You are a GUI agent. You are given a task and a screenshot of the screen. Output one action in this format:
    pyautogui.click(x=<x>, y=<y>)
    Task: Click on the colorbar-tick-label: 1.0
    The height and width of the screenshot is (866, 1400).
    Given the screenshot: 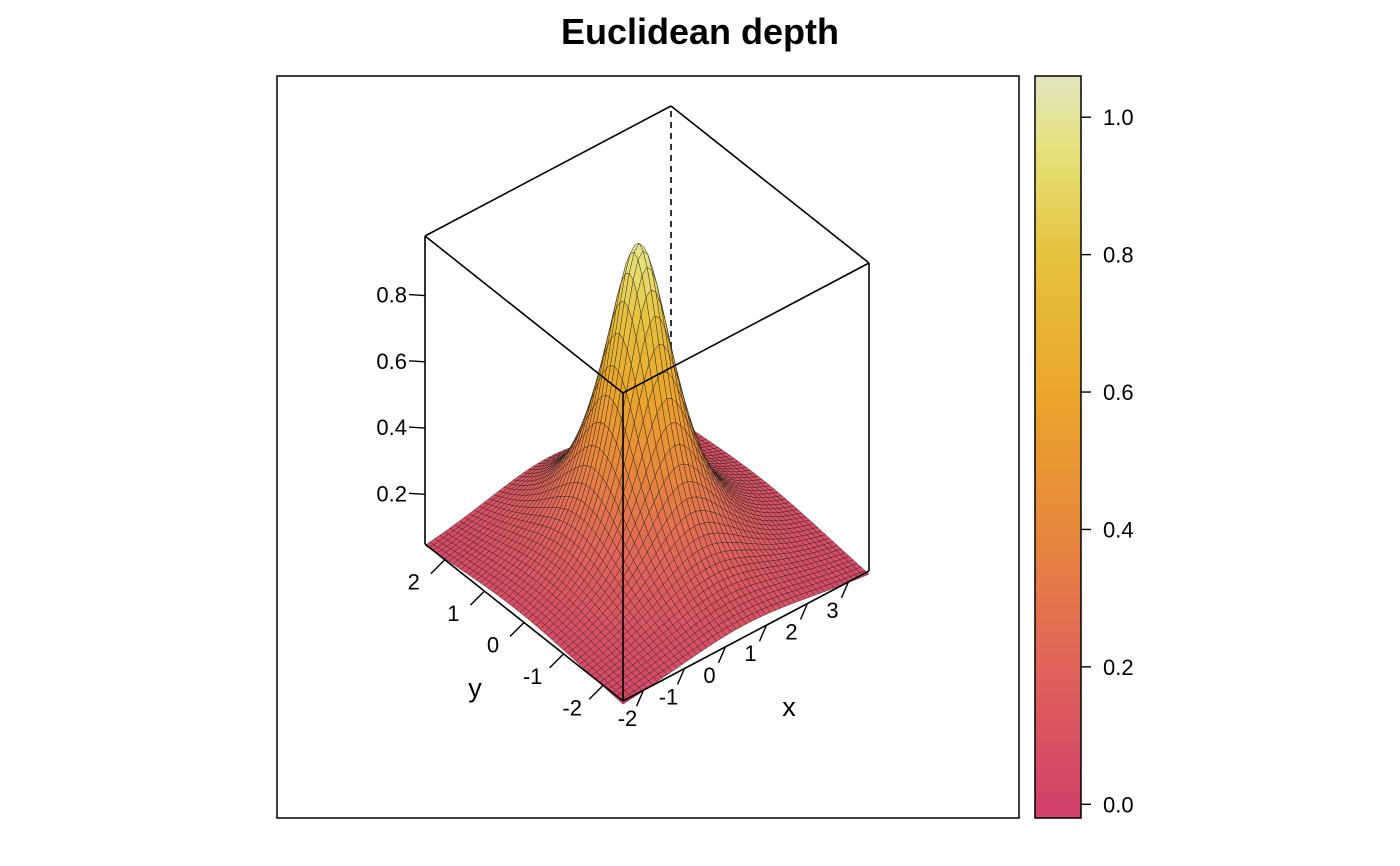 What is the action you would take?
    pyautogui.click(x=1118, y=117)
    